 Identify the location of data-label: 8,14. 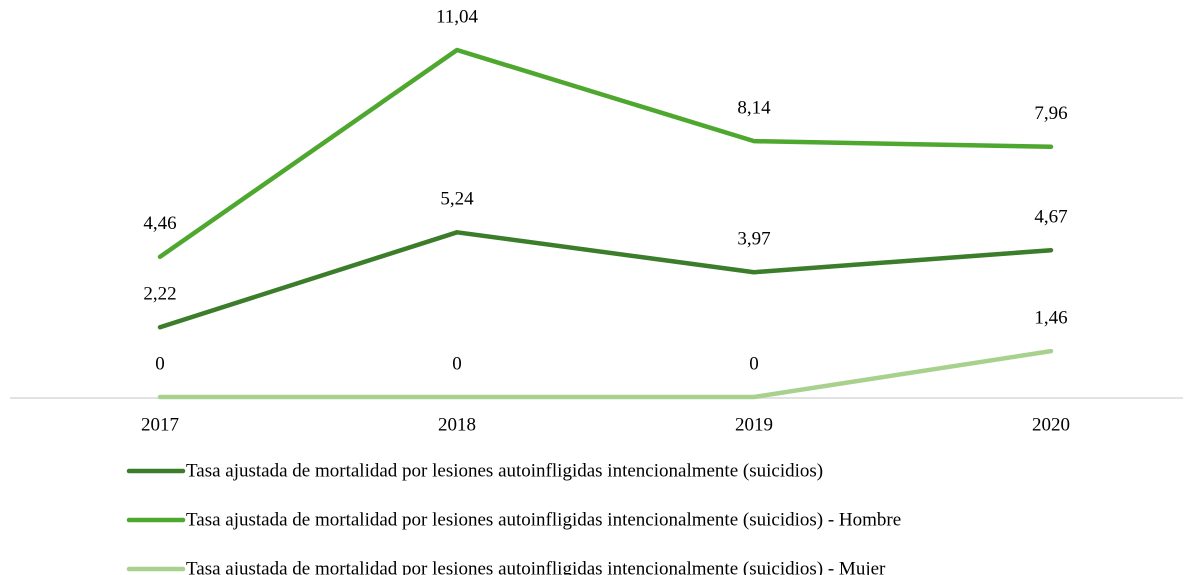
(754, 108).